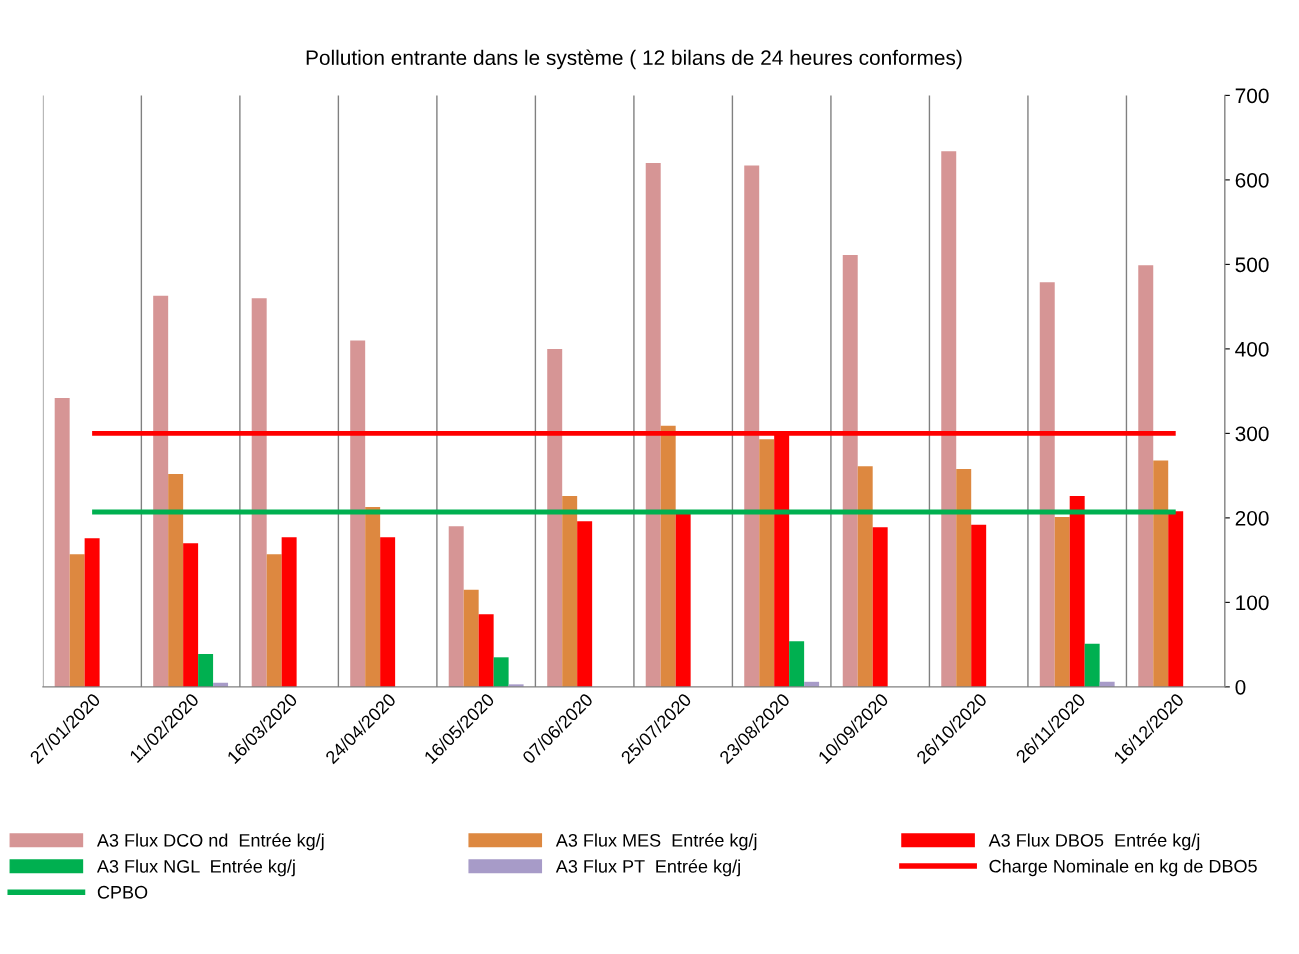 The image size is (1299, 954). I want to click on legend-label: A3 Flux MES Entrée kg/j, so click(656, 842).